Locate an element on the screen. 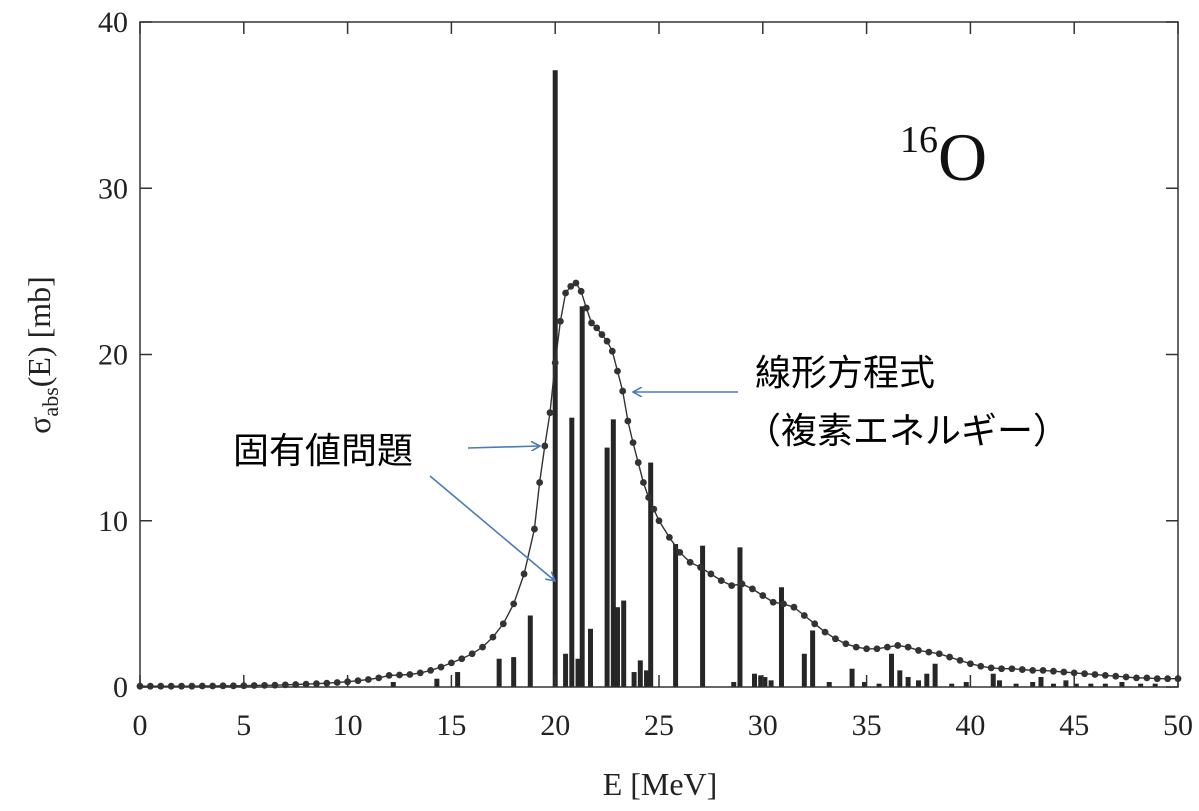 This screenshot has width=1199, height=811. x-tick-label: 30 is located at coordinates (763, 725).